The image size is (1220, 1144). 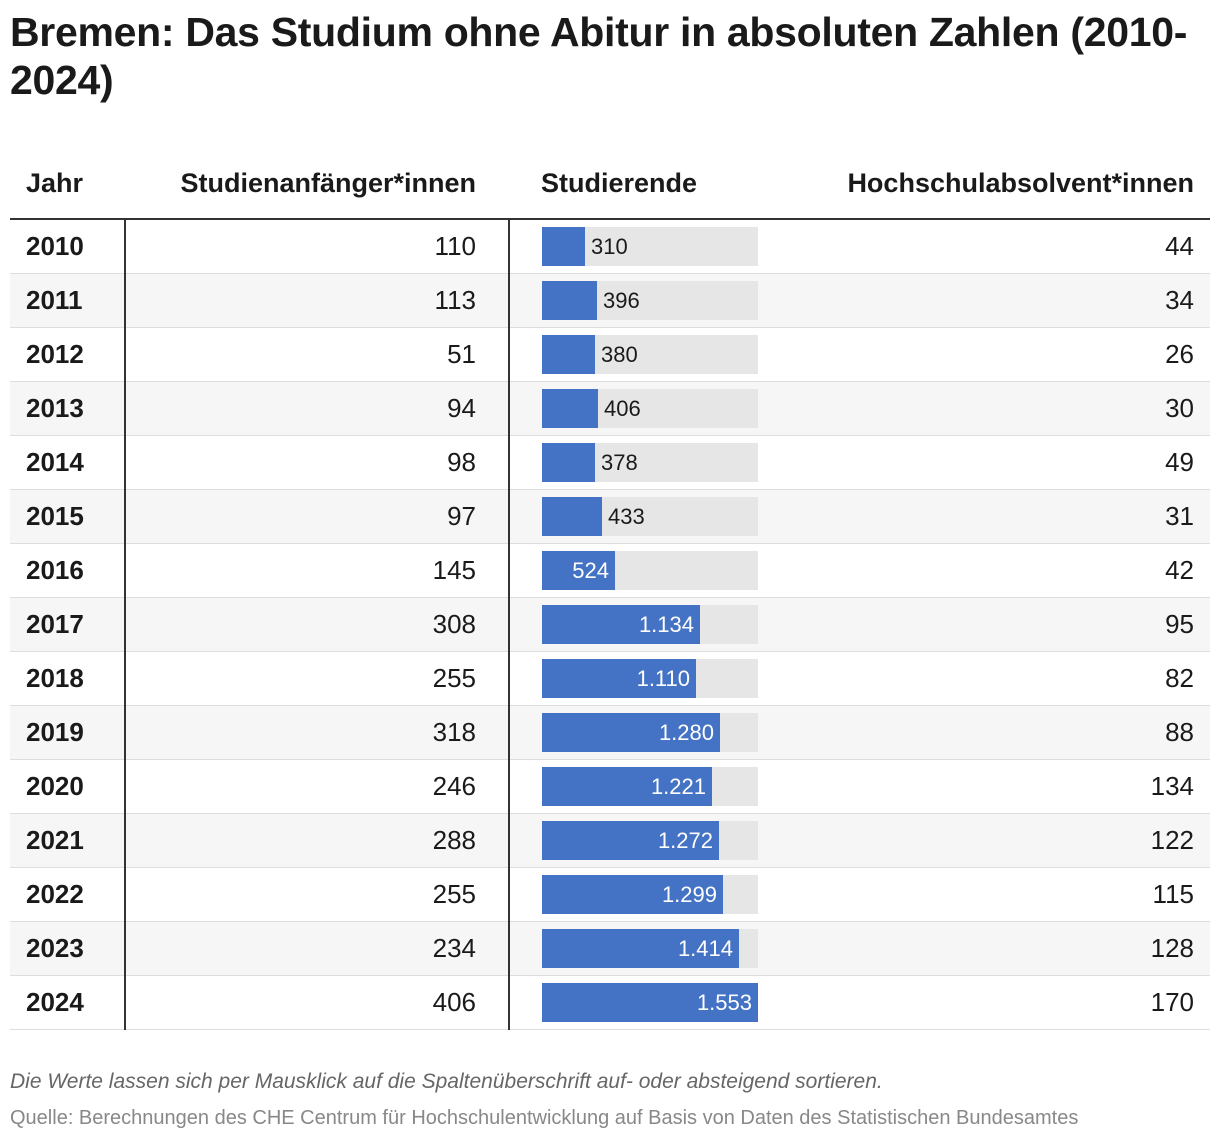 What do you see at coordinates (454, 894) in the screenshot?
I see `first-year-students-cell: 255` at bounding box center [454, 894].